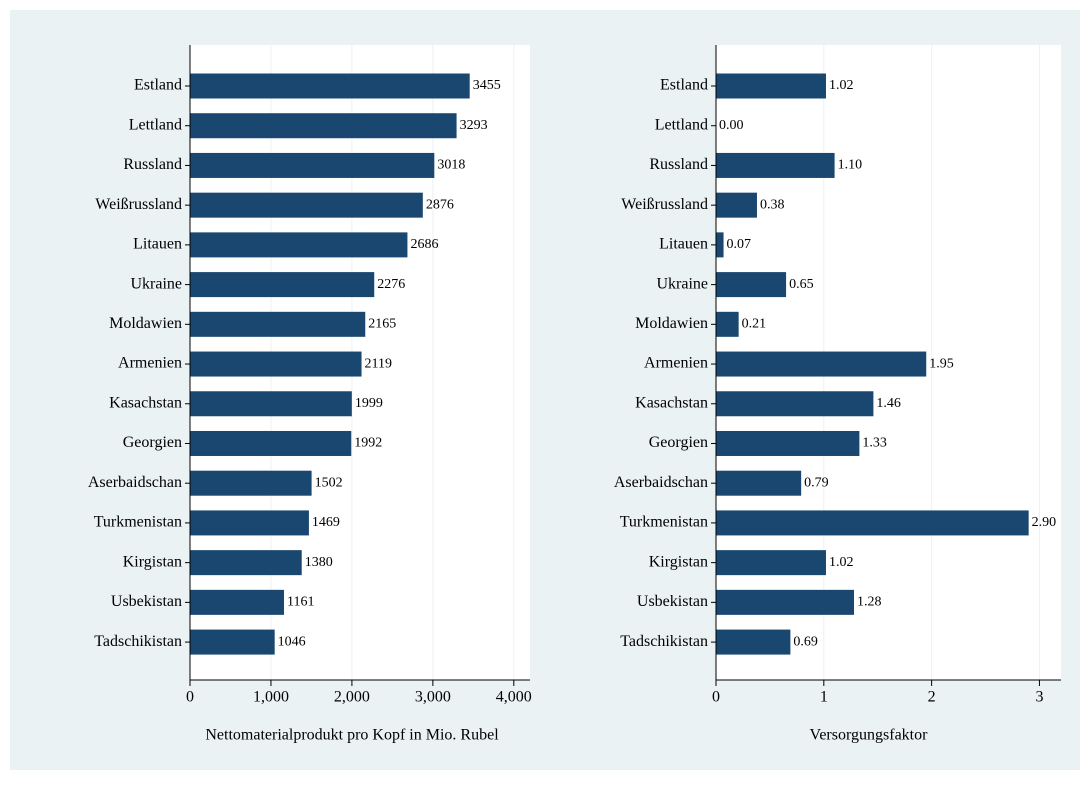 This screenshot has height=801, width=1090. What do you see at coordinates (433, 697) in the screenshot?
I see `x-tick-label: 3,000` at bounding box center [433, 697].